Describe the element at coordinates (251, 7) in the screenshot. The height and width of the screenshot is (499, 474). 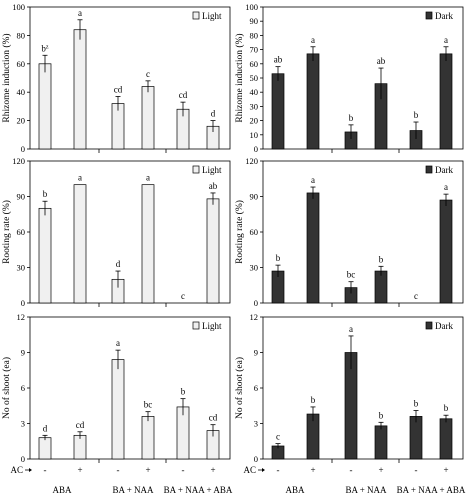
I see `y-tick-label: 100` at that location.